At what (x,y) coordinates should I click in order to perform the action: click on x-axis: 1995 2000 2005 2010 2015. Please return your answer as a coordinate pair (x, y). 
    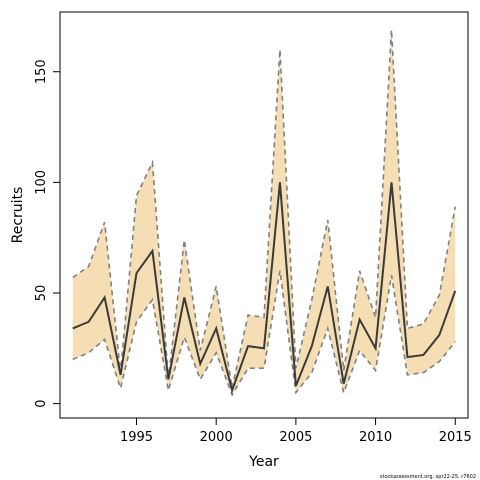
    Looking at the image, I should click on (296, 431).